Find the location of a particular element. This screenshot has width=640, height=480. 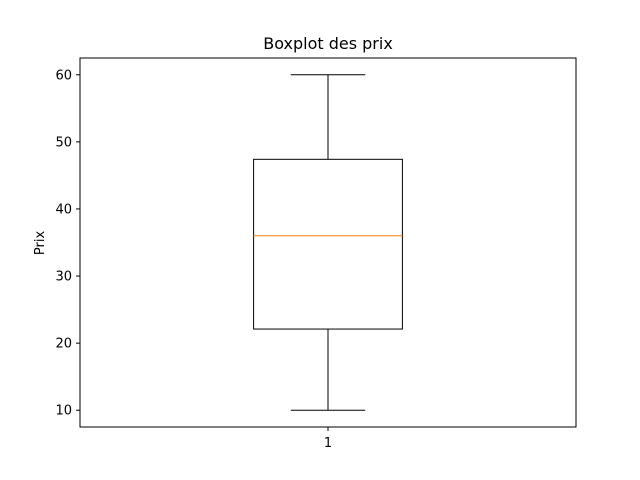

y-tick-label: 30 is located at coordinates (63, 277).